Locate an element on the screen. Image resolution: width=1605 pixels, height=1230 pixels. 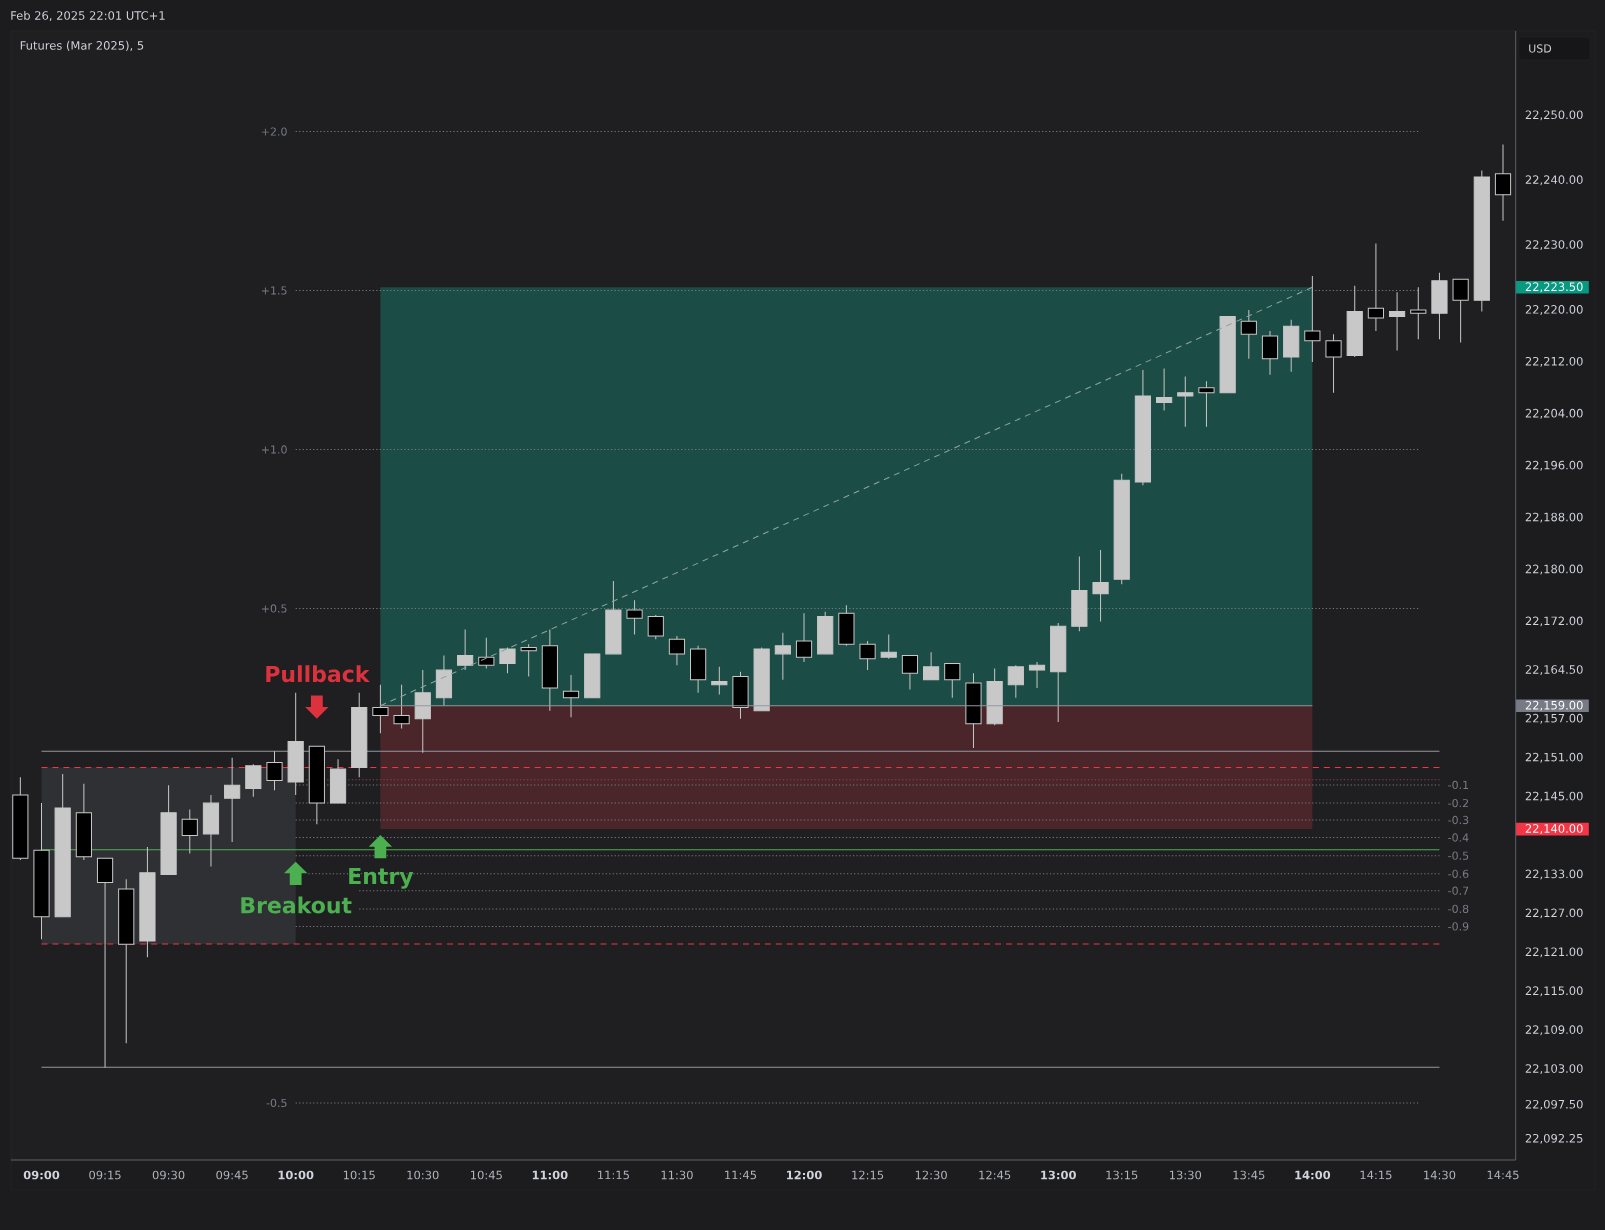
x-tick-label: 10:15 is located at coordinates (359, 1175).